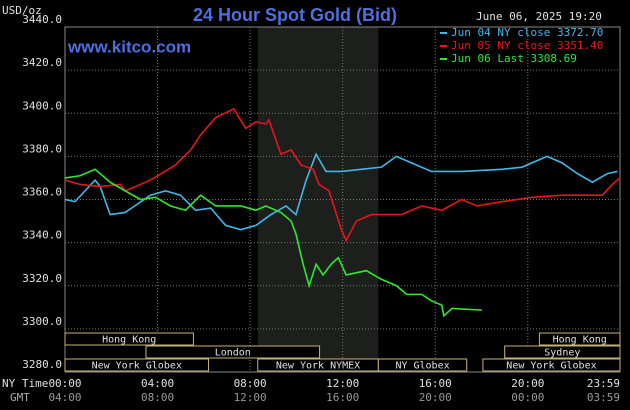  Describe the element at coordinates (42, 235) in the screenshot. I see `y-tick-label: 3340.0` at that location.